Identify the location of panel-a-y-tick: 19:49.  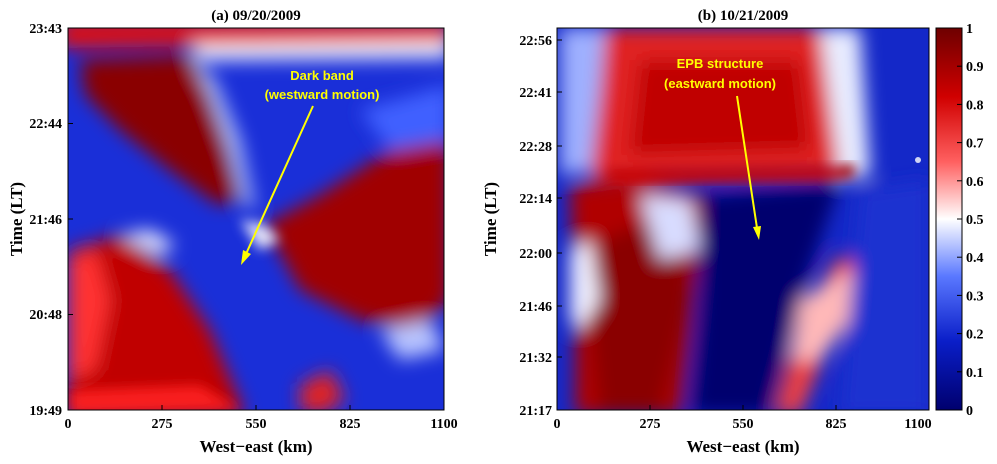
(45, 411).